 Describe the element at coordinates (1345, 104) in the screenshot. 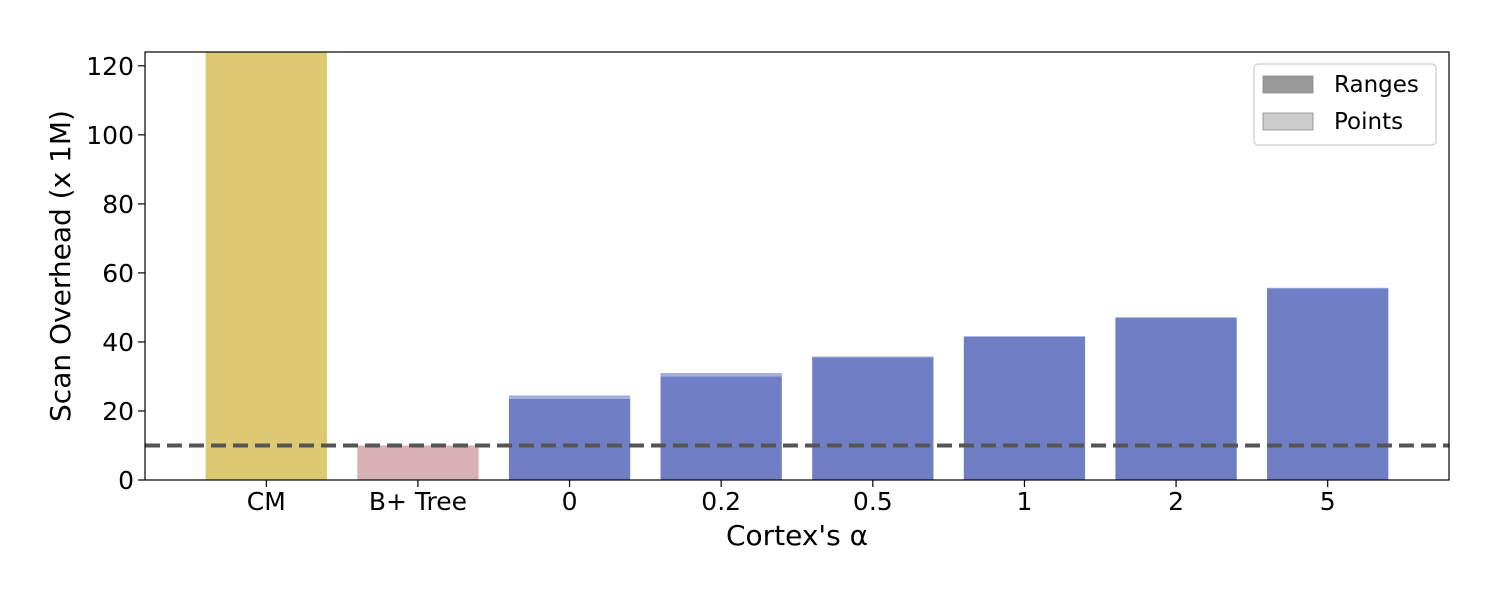

I see `legend: Ranges Points` at that location.